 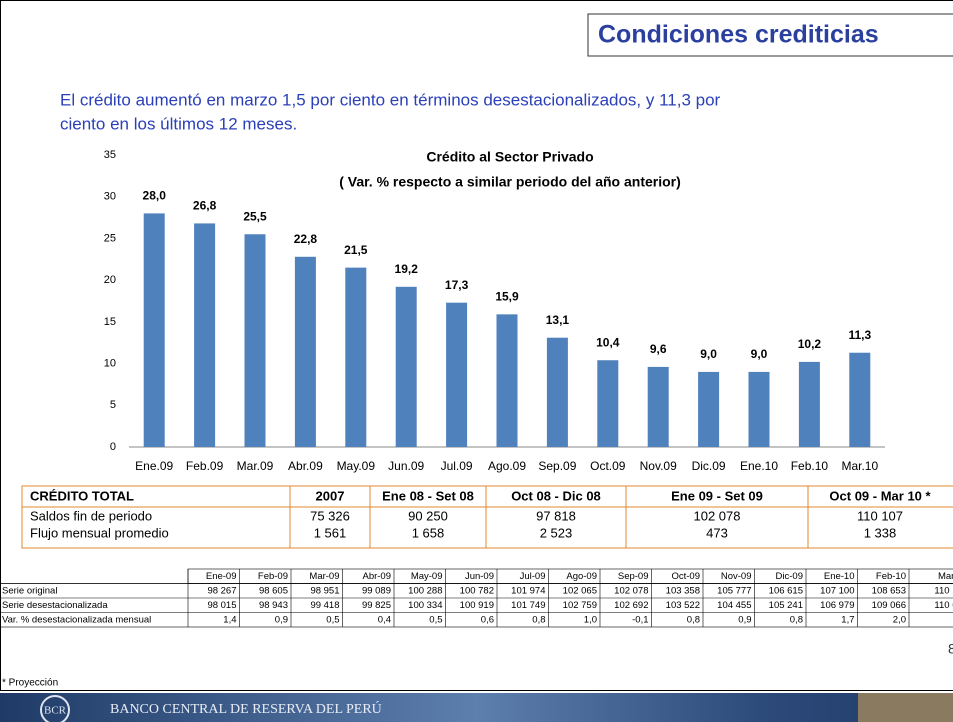 What do you see at coordinates (685, 576) in the screenshot?
I see `table-header: Oct-09` at bounding box center [685, 576].